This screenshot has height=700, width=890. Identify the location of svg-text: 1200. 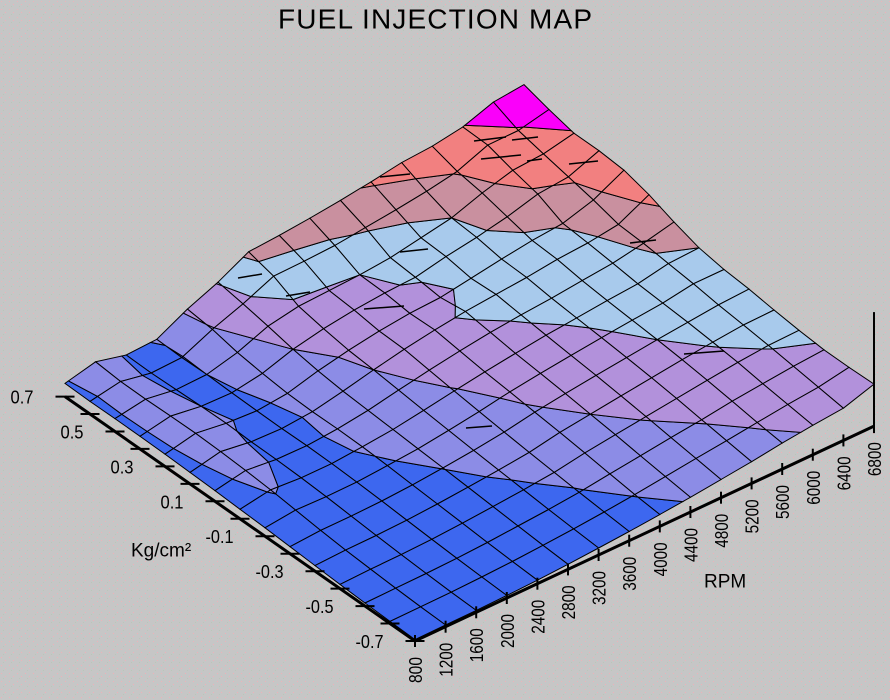
(447, 660).